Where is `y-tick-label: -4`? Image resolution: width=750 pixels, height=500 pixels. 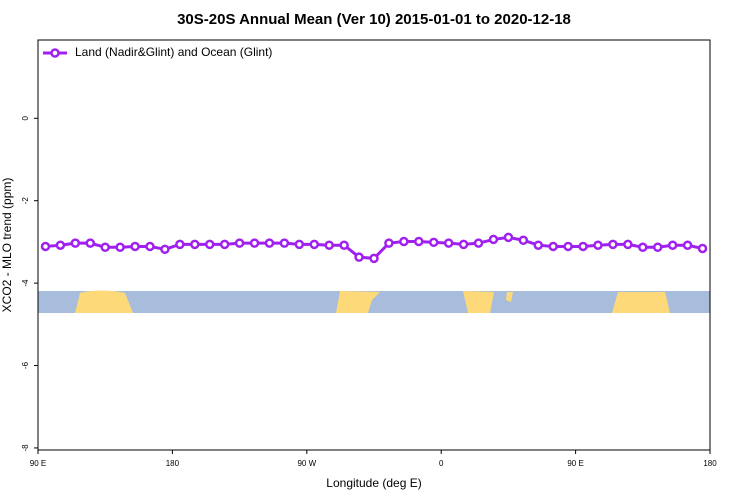
y-tick-label: -4 is located at coordinates (25, 283).